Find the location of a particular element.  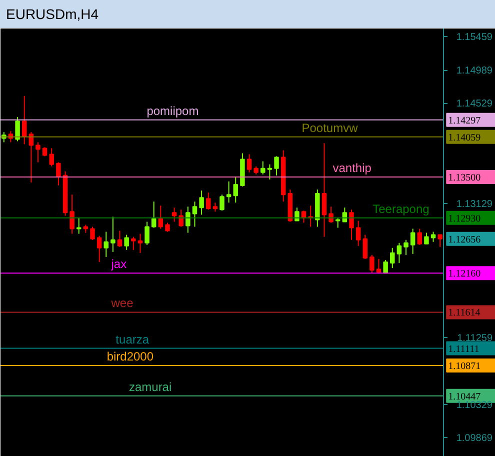

text: 1.13500 is located at coordinates (464, 178).